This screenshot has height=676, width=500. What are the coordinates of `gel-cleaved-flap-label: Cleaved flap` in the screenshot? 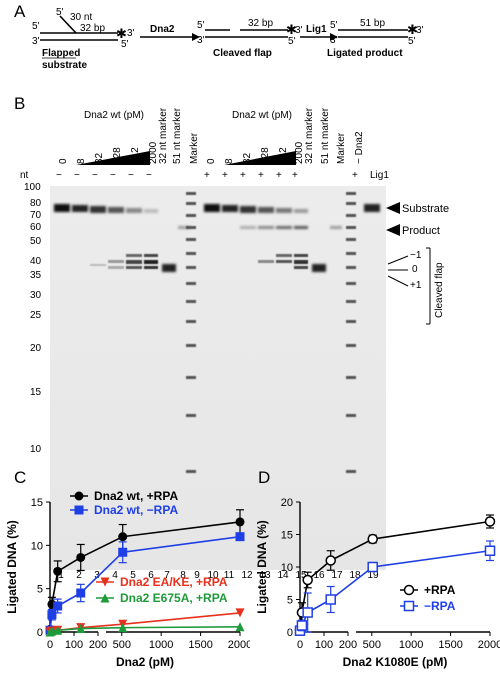 It's located at (439, 290).